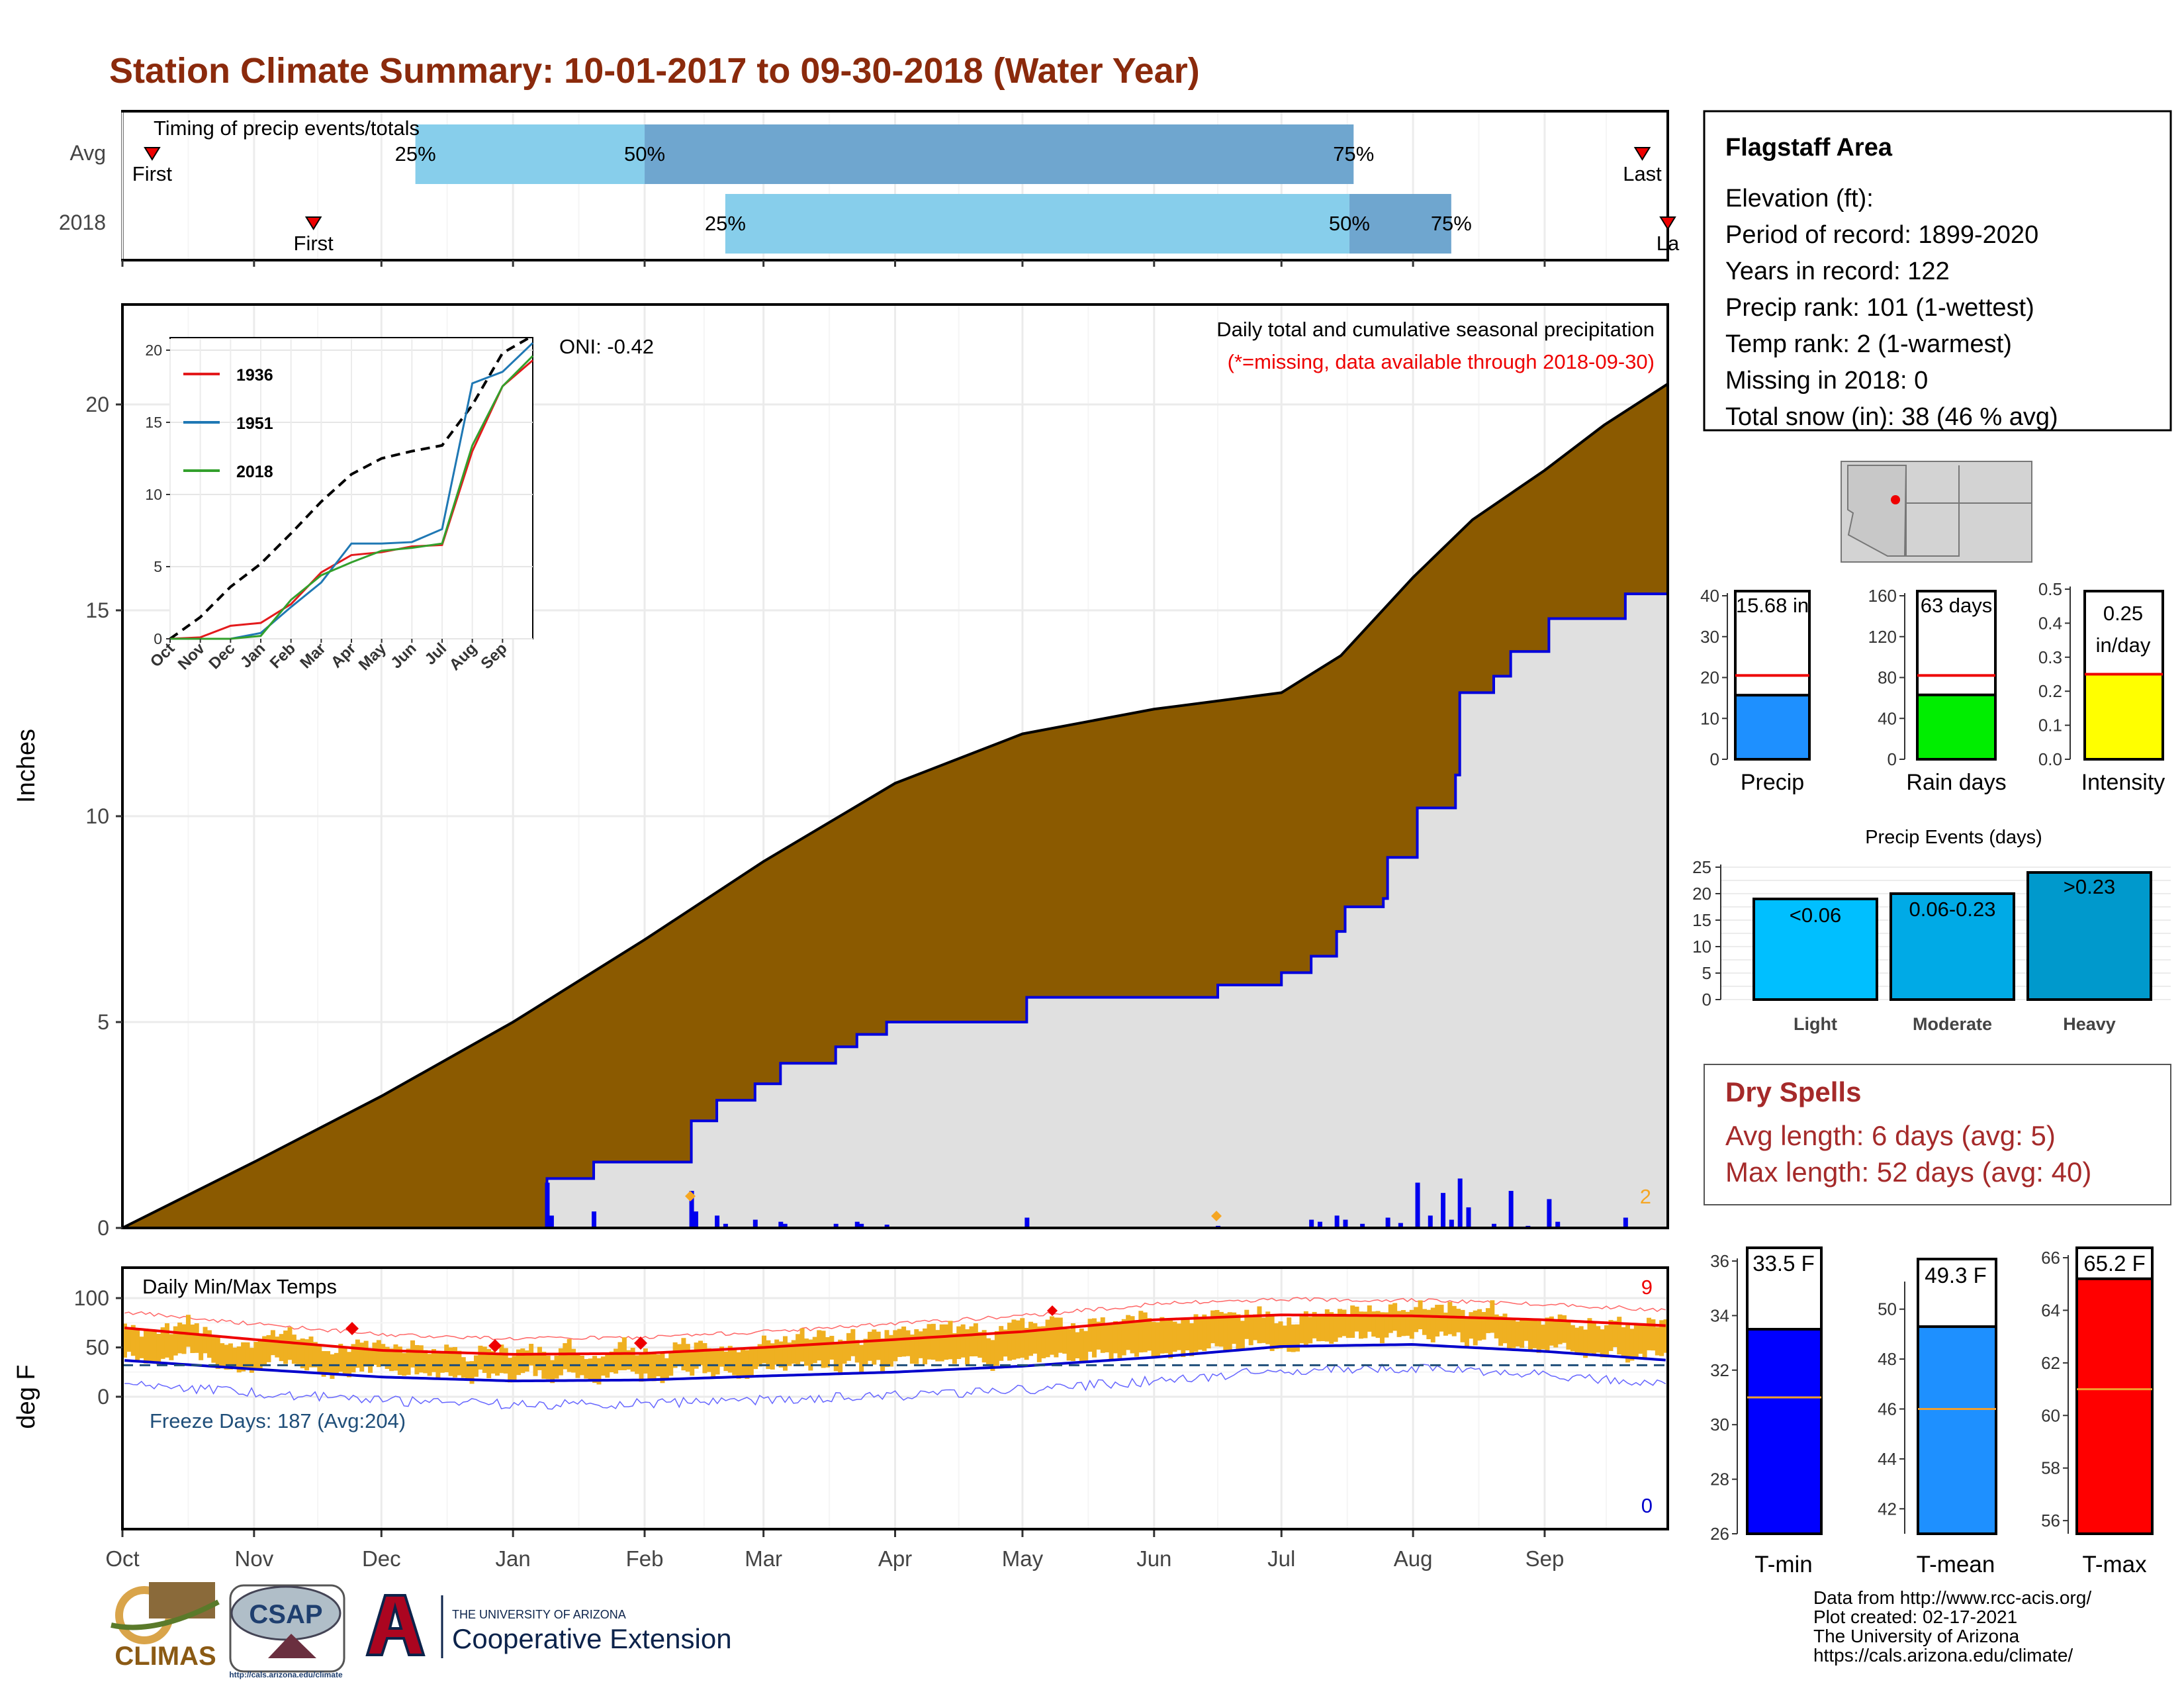  Describe the element at coordinates (2114, 1564) in the screenshot. I see `gauge-label: T-max` at that location.